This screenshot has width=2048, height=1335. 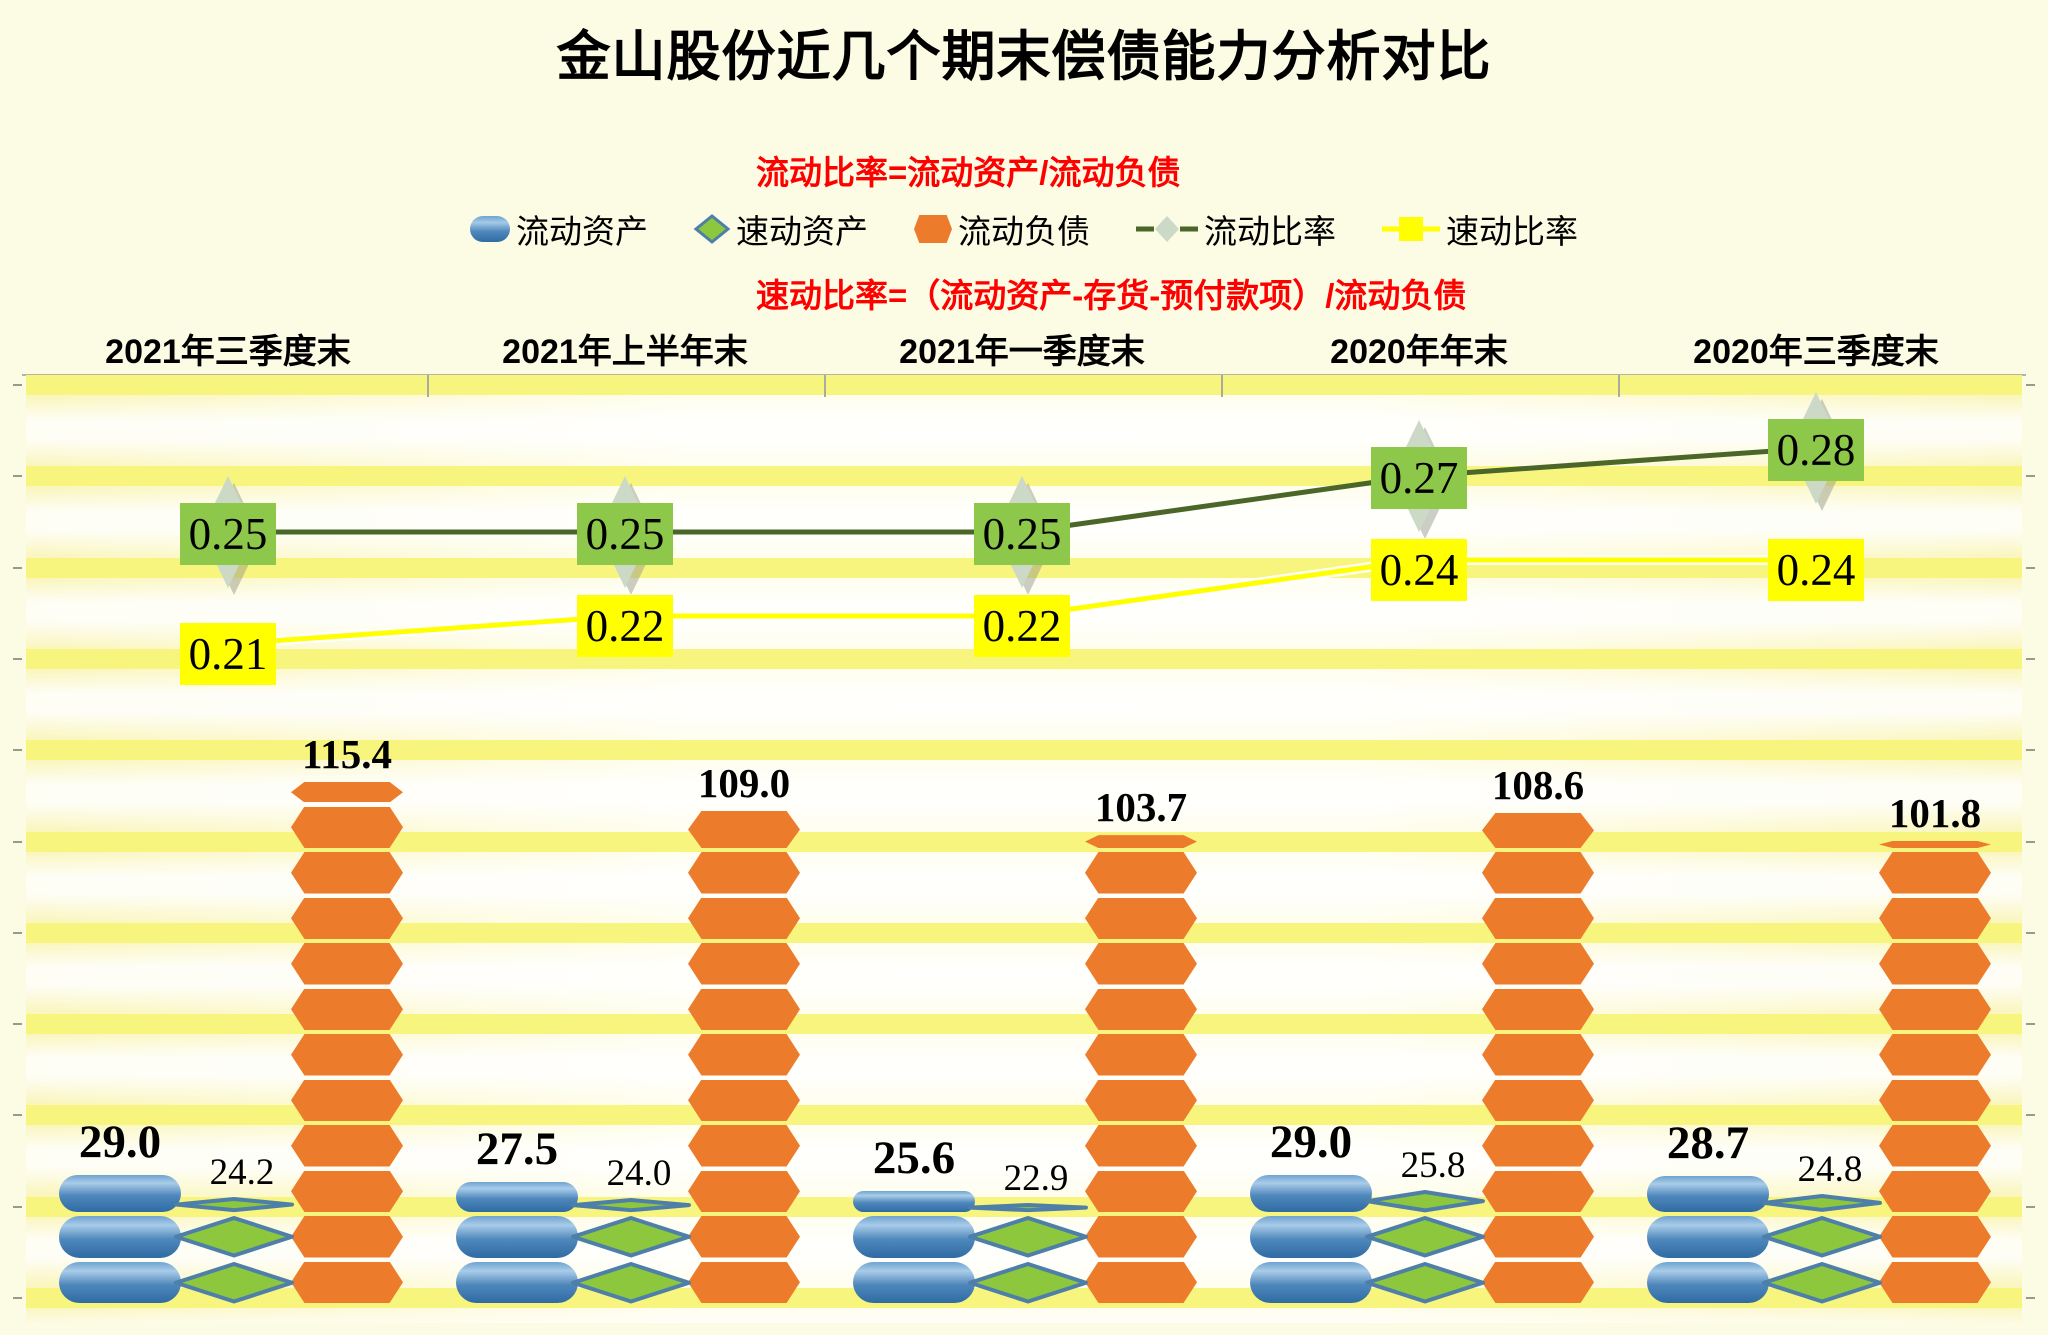 I want to click on category-label: 2020年三季度末, so click(x=1816, y=352).